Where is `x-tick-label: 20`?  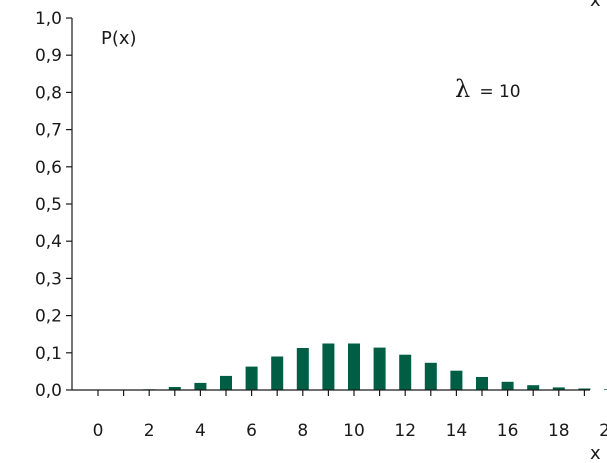 x-tick-label: 20 is located at coordinates (603, 431).